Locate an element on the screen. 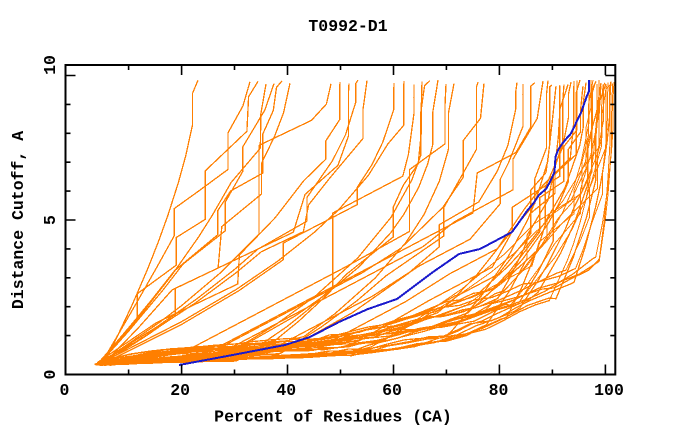 Image resolution: width=680 pixels, height=440 pixels. svg-text: 5 is located at coordinates (50, 220).